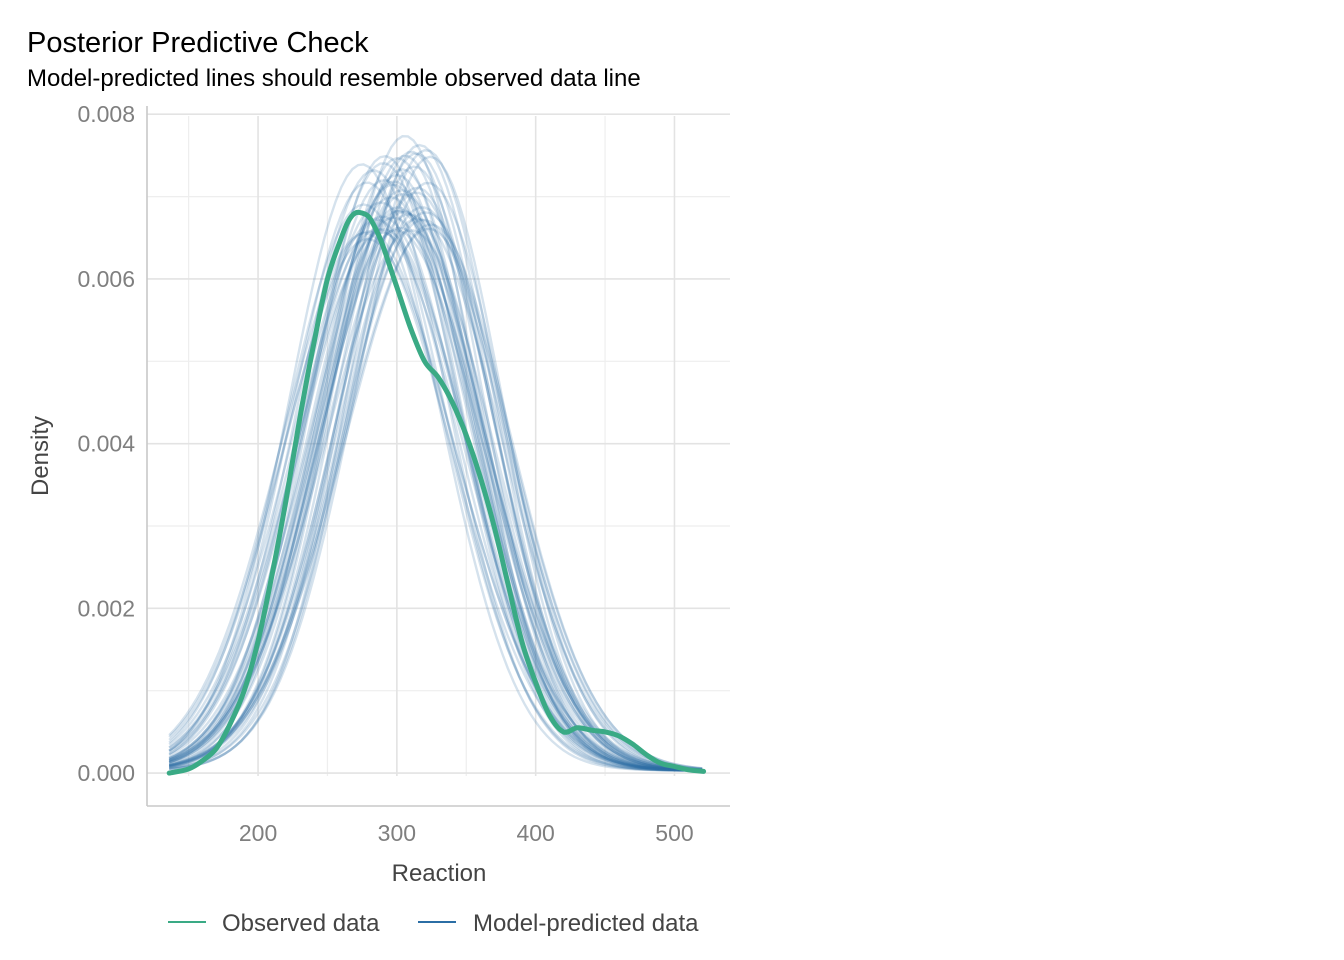 The image size is (1344, 960). I want to click on legend-predicted-label: Model-predicted data, so click(586, 923).